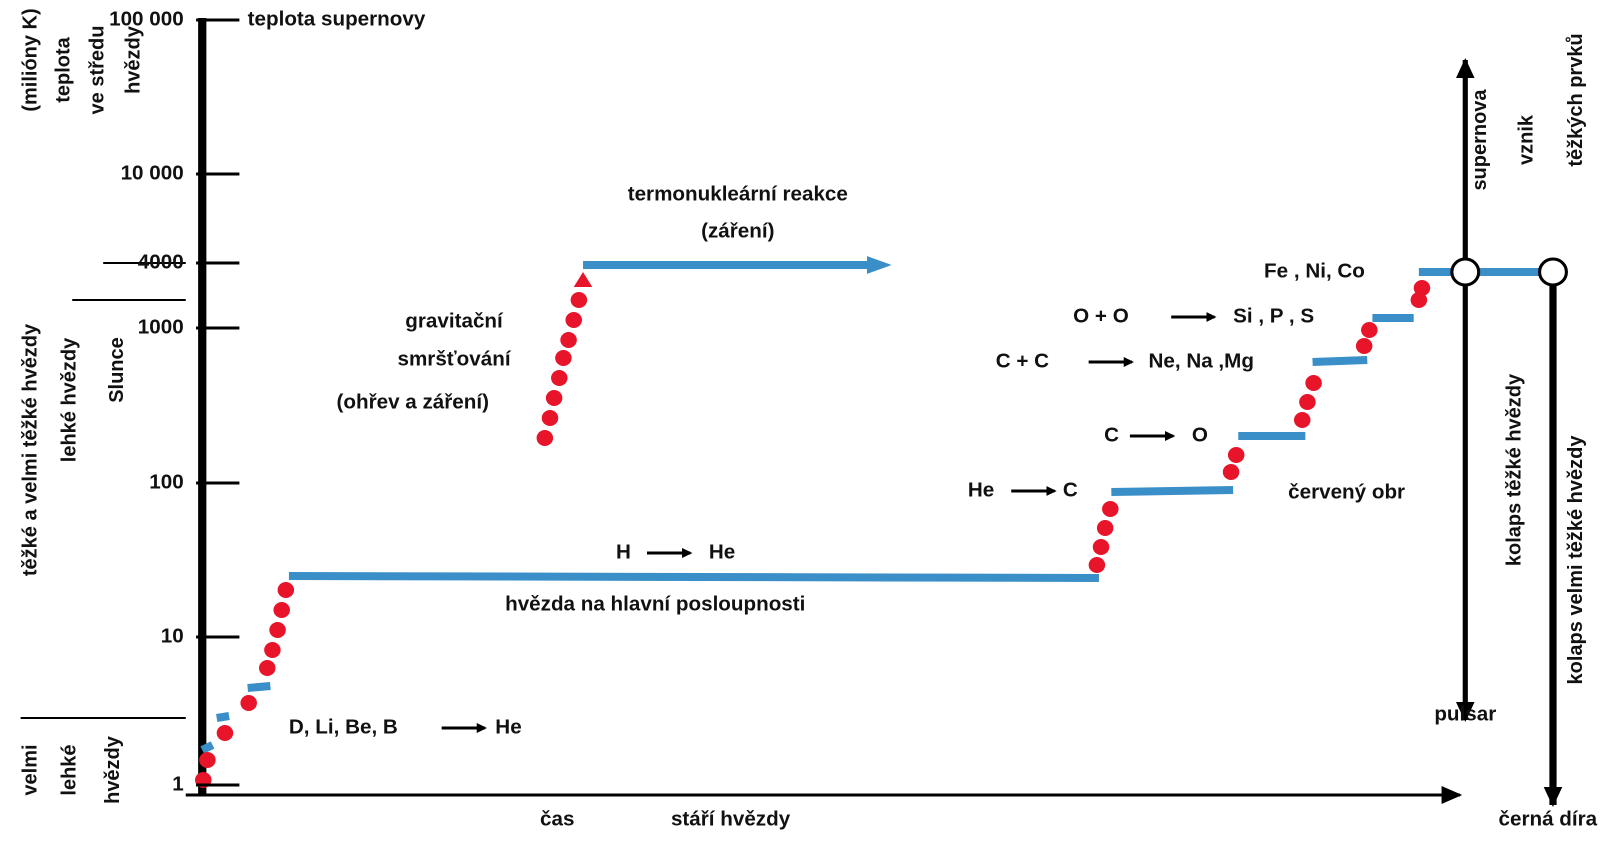 This screenshot has height=865, width=1618. I want to click on label: H, so click(623, 553).